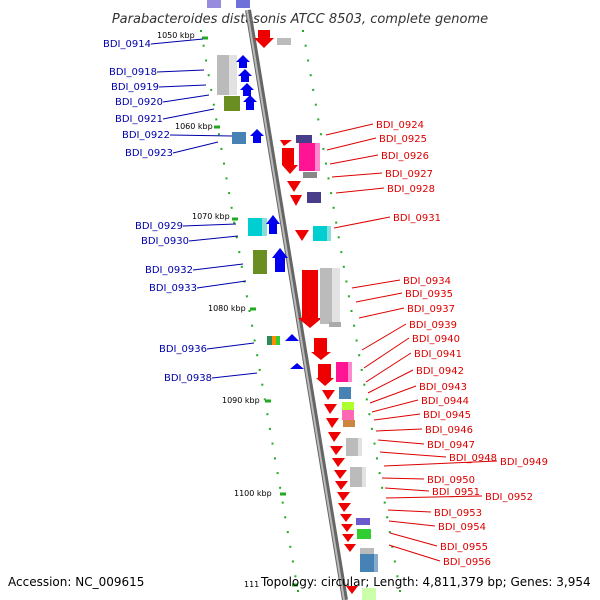  Describe the element at coordinates (438, 354) in the screenshot. I see `gene-label-bdi_0941: BDI_0941` at that location.